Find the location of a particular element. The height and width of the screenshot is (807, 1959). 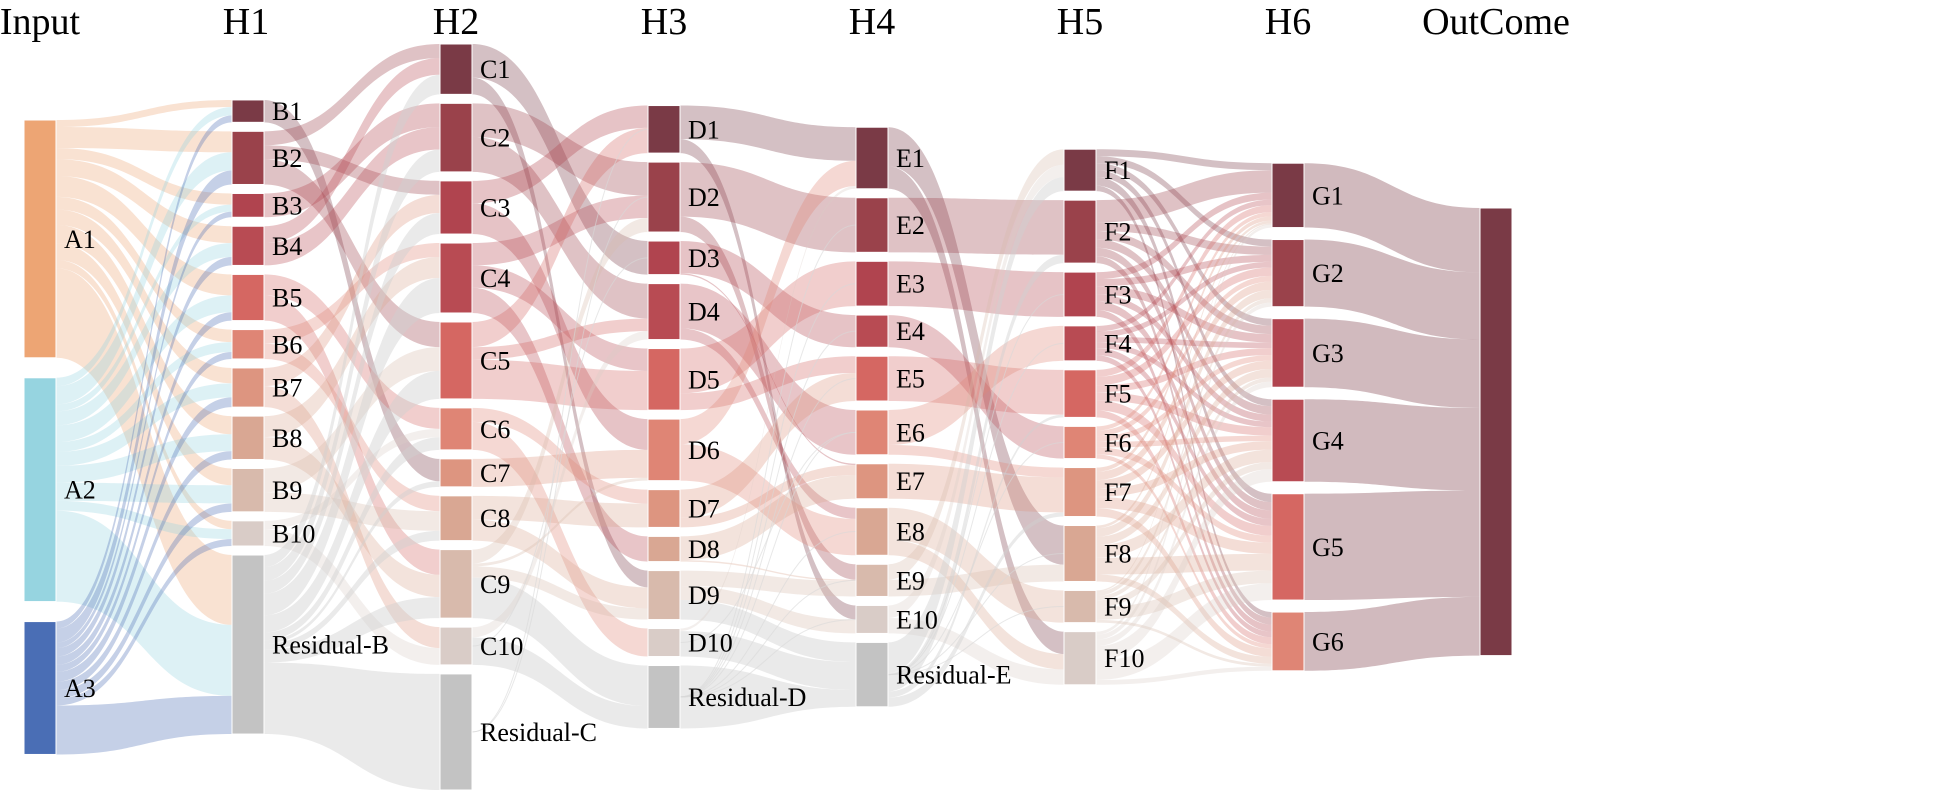

node-label-G1: G1 is located at coordinates (1328, 195).